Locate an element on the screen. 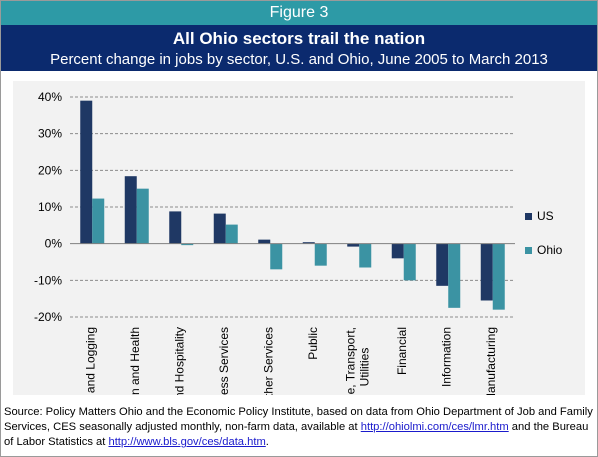 This screenshot has width=598, height=457. source-text-3: . is located at coordinates (267, 442).